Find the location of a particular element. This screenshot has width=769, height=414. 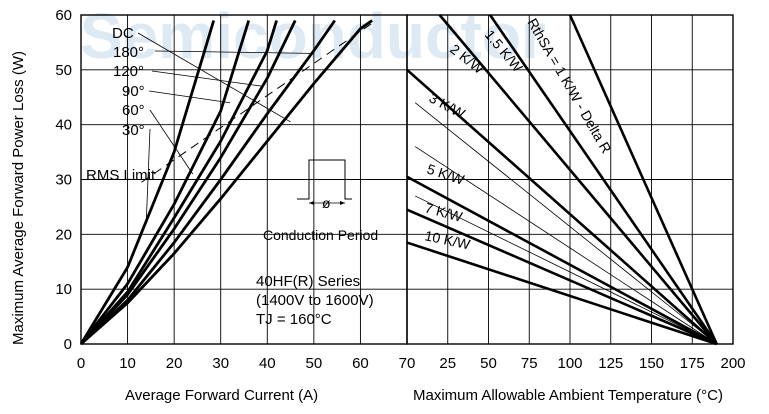

y-tick-label: 30 is located at coordinates (63, 180).